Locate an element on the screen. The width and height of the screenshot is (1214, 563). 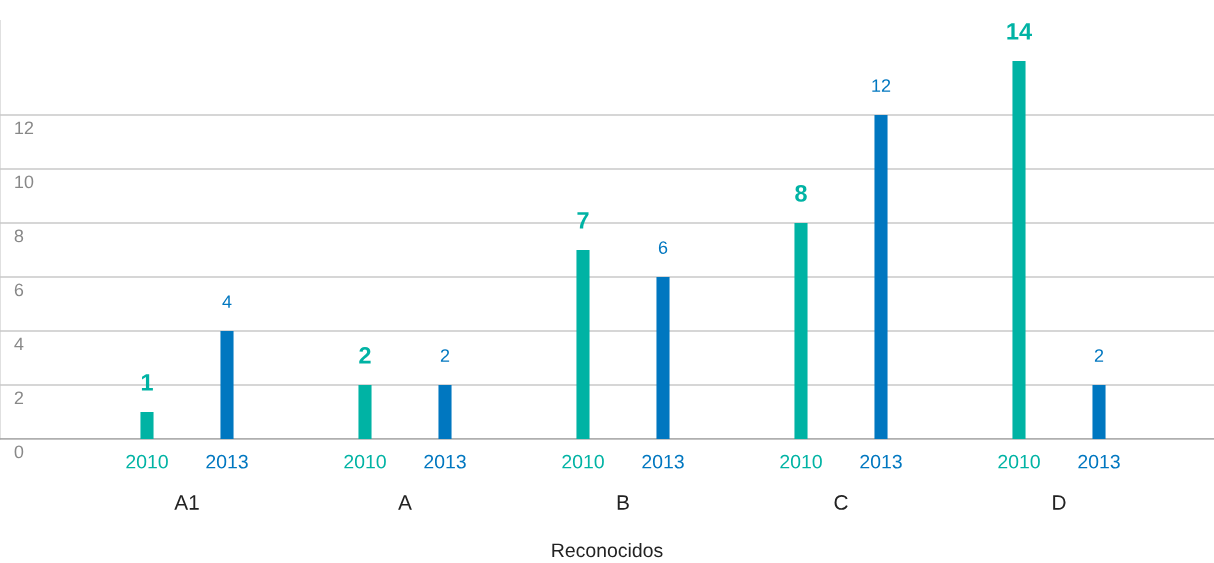
series-label: 2013 is located at coordinates (445, 461).